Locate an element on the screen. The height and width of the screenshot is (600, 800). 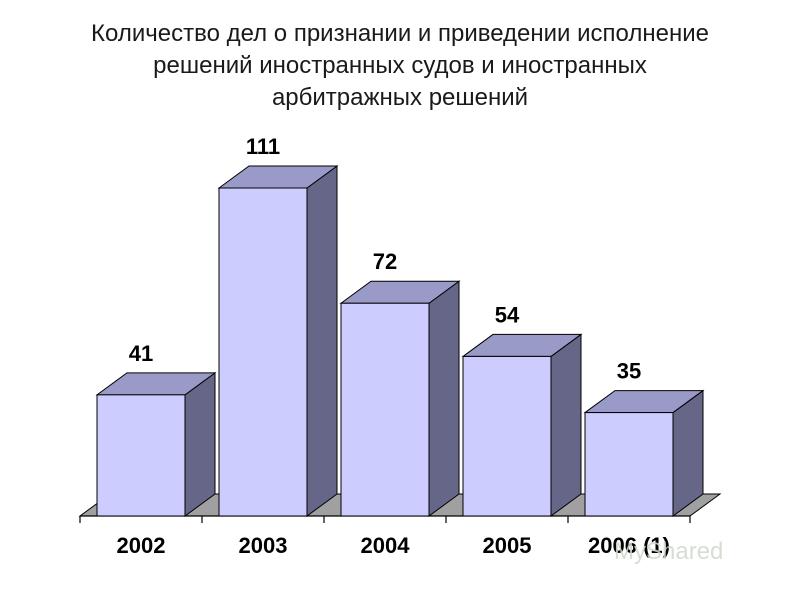
data-label: 41 is located at coordinates (141, 353).